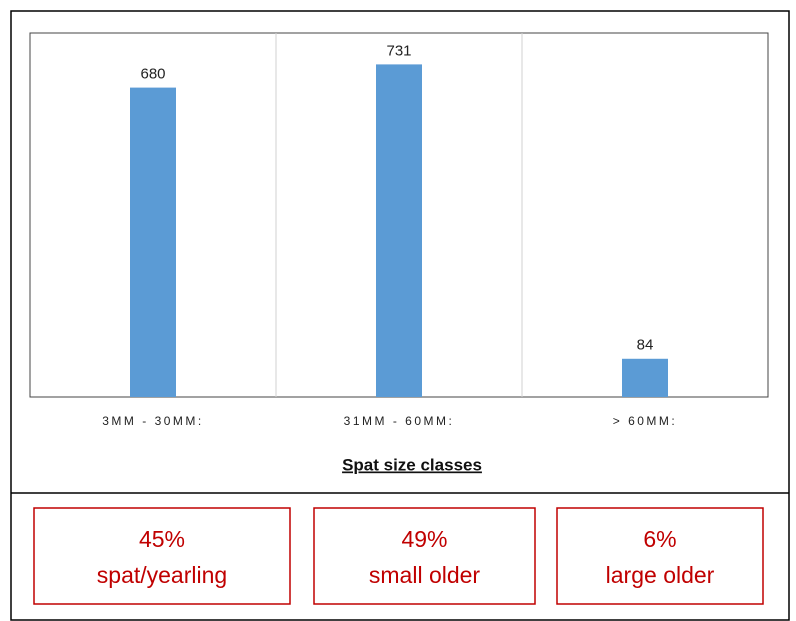  I want to click on x-tick-label: > 60MM:, so click(645, 421).